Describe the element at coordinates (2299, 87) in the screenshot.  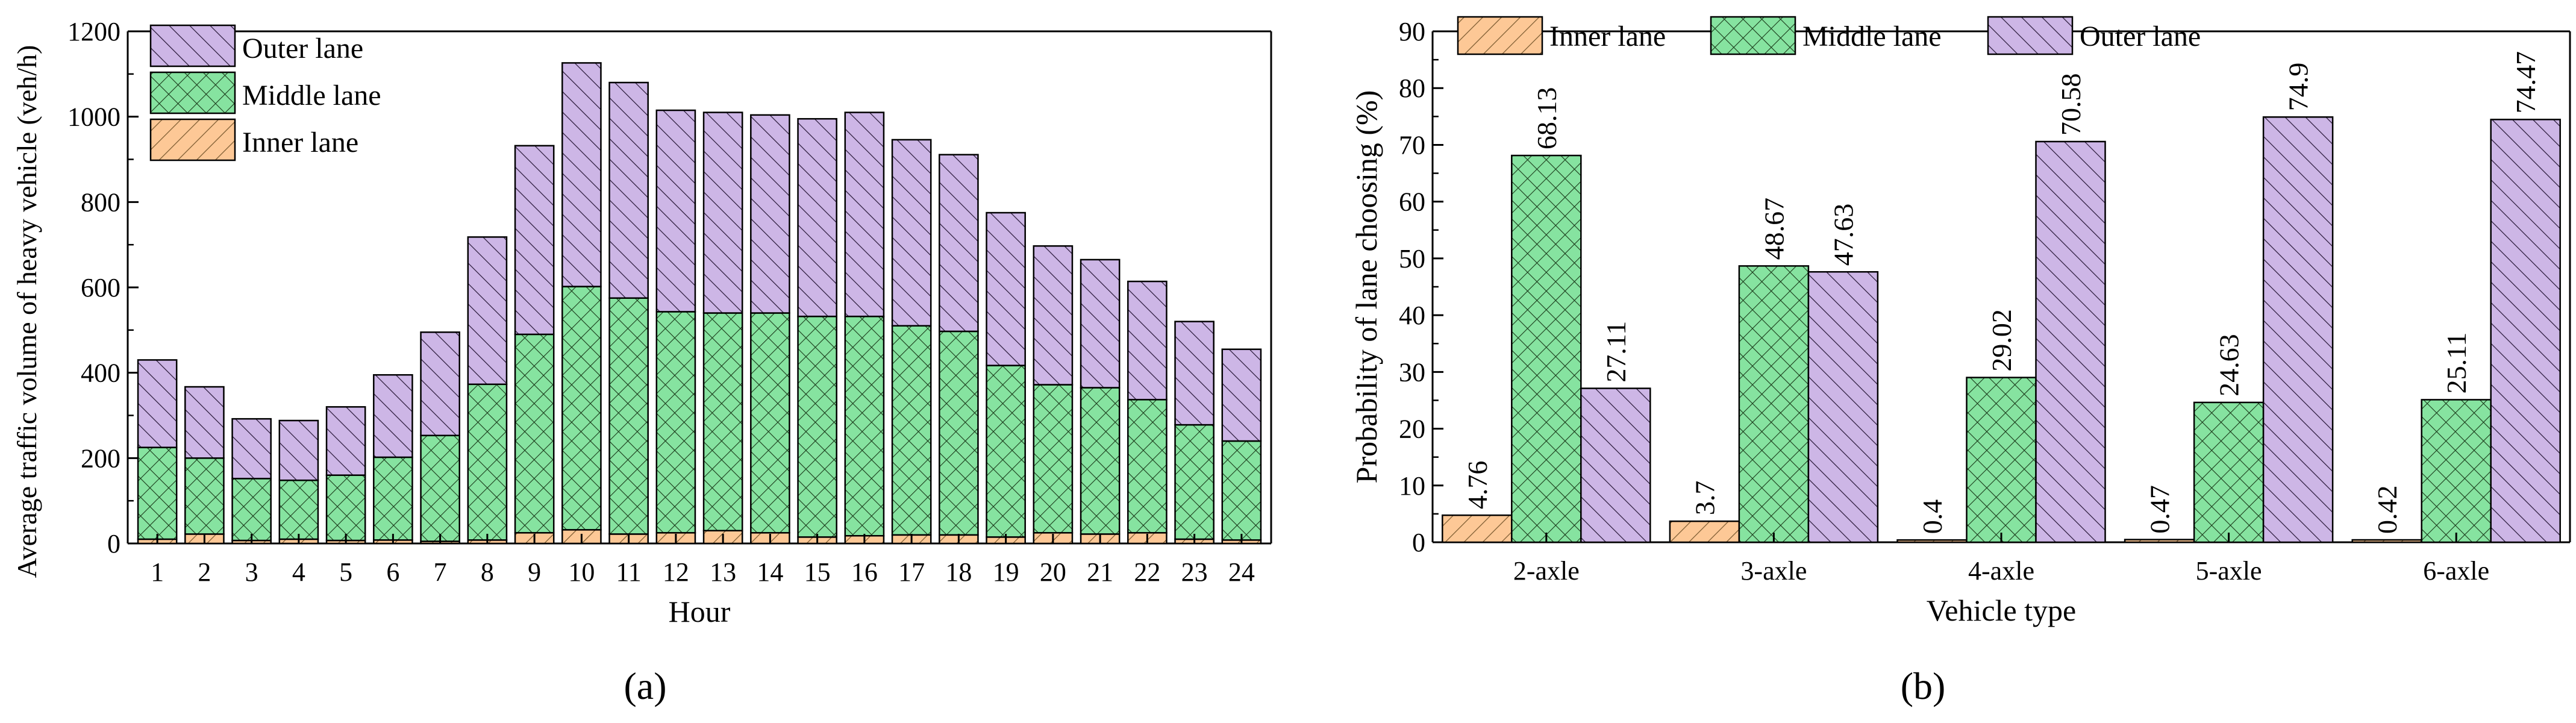
I see `data-label-outer: 74.9` at that location.